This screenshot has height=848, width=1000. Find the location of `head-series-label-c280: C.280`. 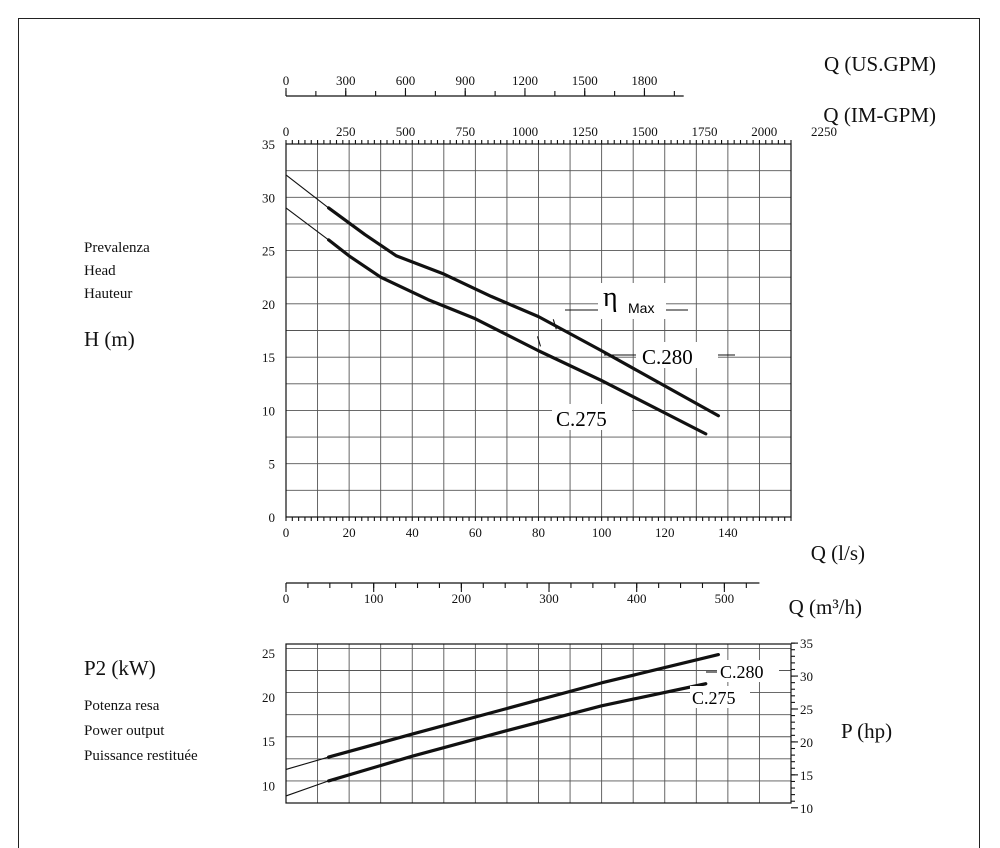

head-series-label-c280: C.280 is located at coordinates (667, 357).